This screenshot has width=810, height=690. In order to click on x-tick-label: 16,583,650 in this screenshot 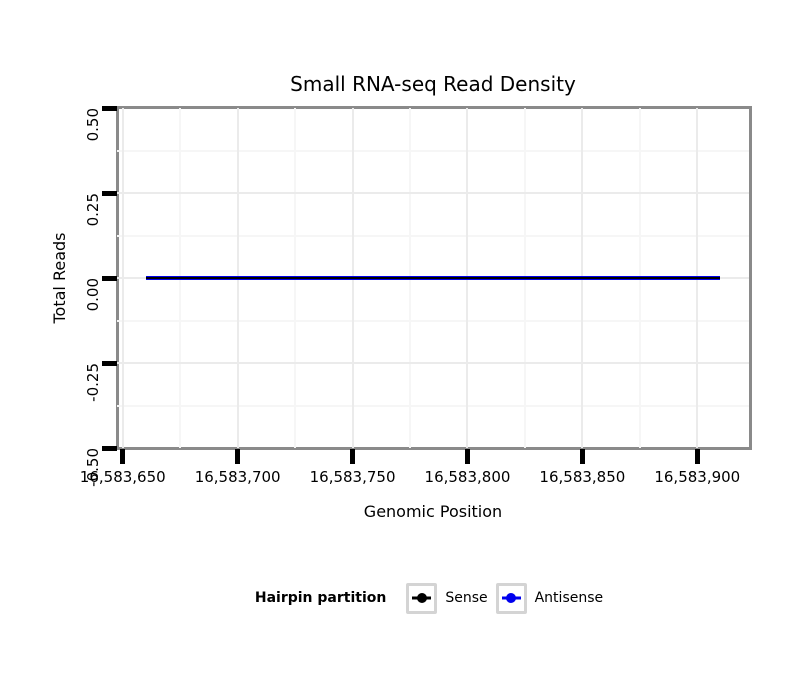, I will do `click(122, 477)`.